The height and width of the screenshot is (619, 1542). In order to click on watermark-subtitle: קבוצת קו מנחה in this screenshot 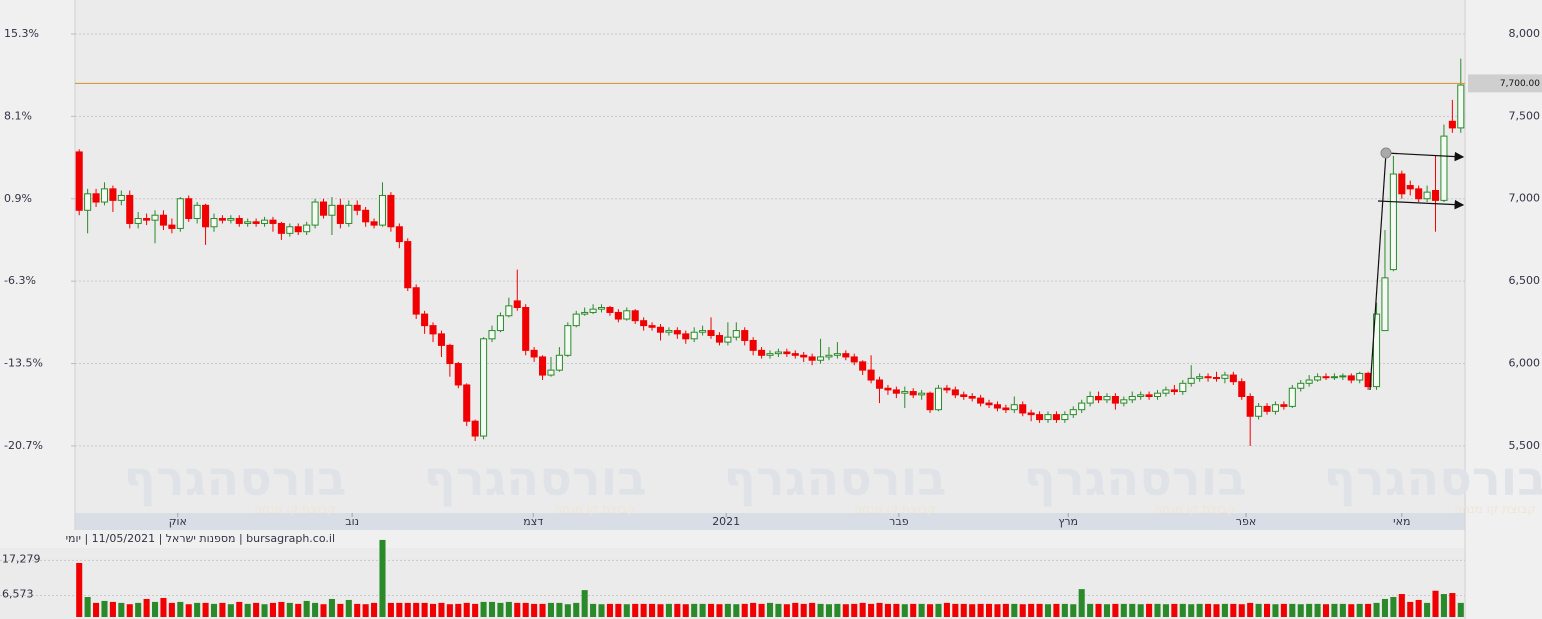, I will do `click(1195, 509)`.